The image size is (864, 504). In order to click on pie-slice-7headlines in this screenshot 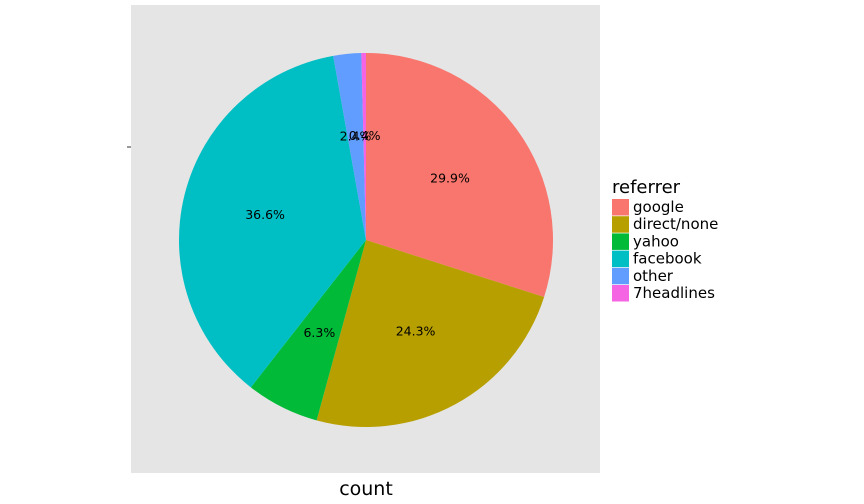, I will do `click(363, 146)`.